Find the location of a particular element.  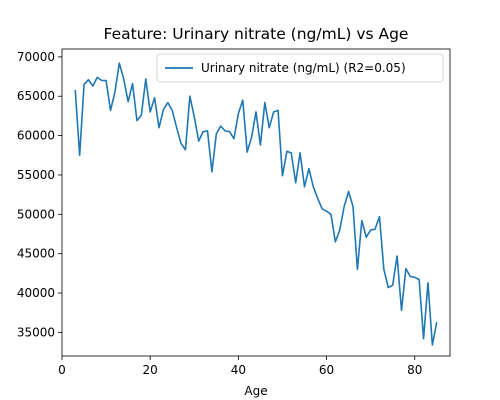

y-tick-label: 55000 is located at coordinates (36, 175).